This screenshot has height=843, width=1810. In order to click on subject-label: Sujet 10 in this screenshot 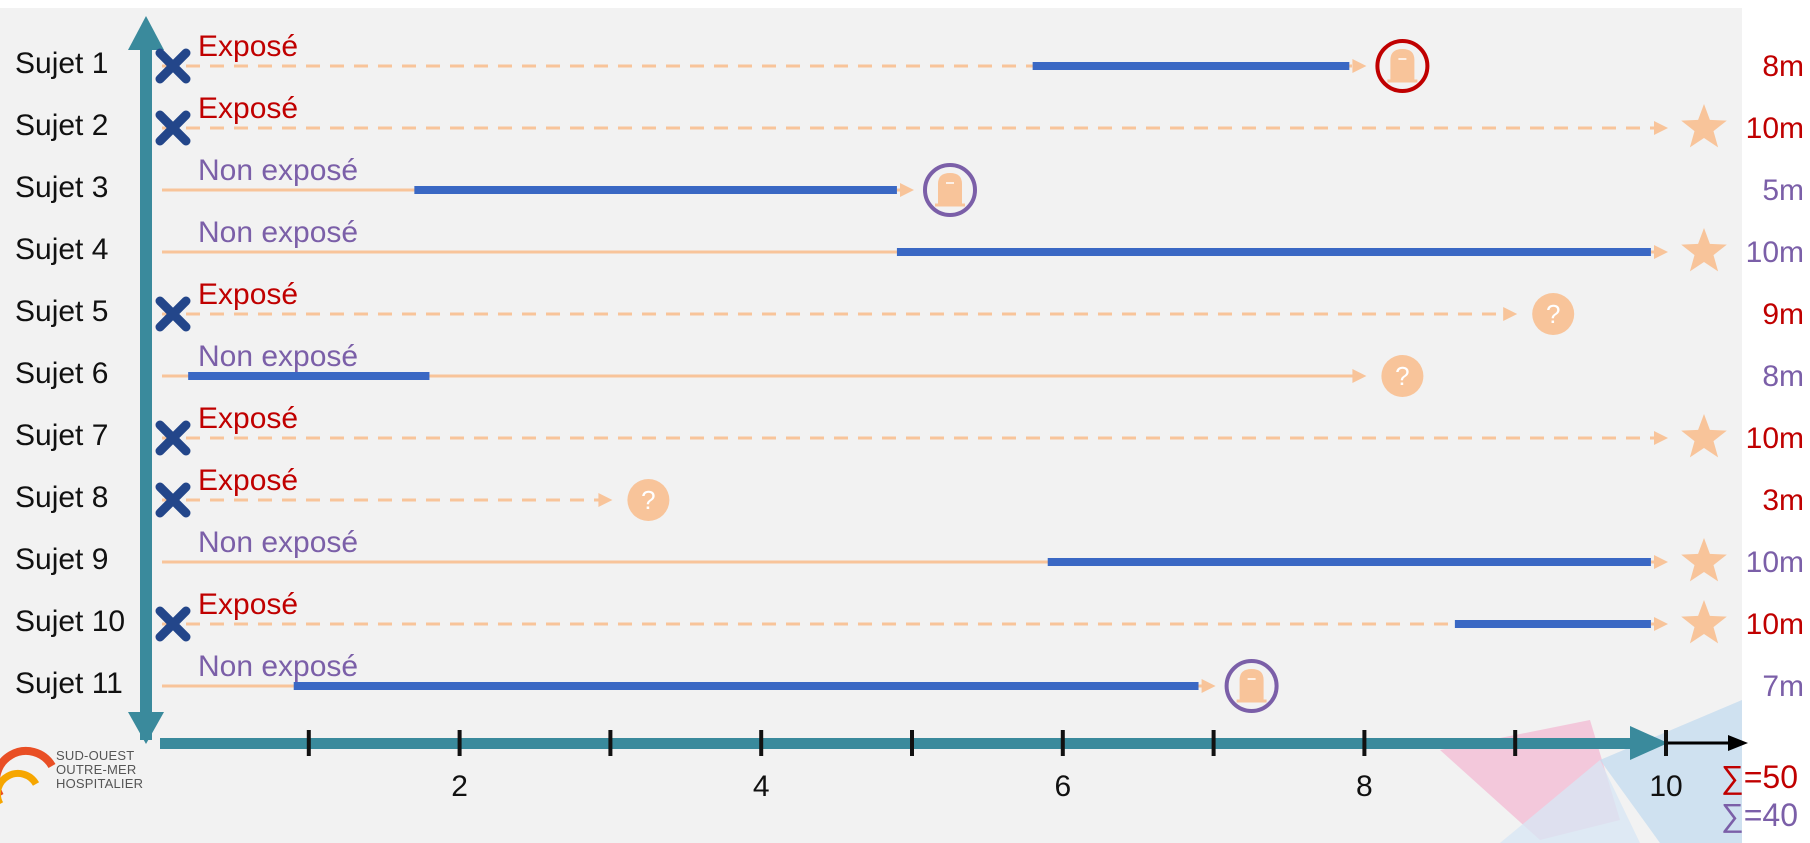, I will do `click(70, 621)`.